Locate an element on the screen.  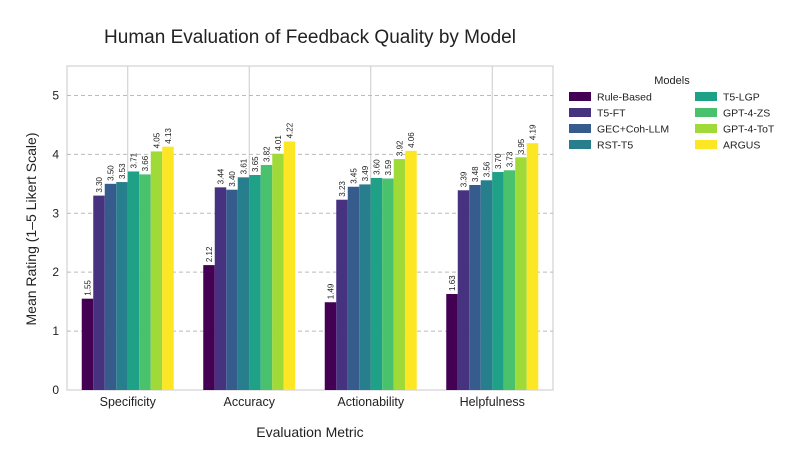
y-axis-label: Mean Rating (1–5 Likert Scale) is located at coordinates (31, 229).